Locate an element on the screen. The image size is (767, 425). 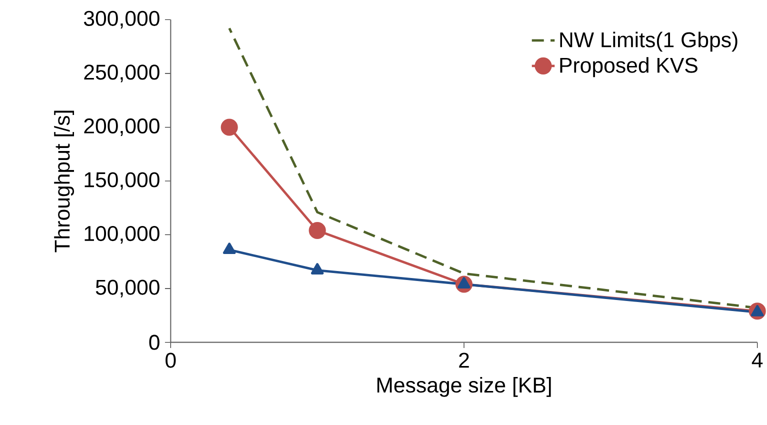
y-tick-label: 0 is located at coordinates (154, 342).